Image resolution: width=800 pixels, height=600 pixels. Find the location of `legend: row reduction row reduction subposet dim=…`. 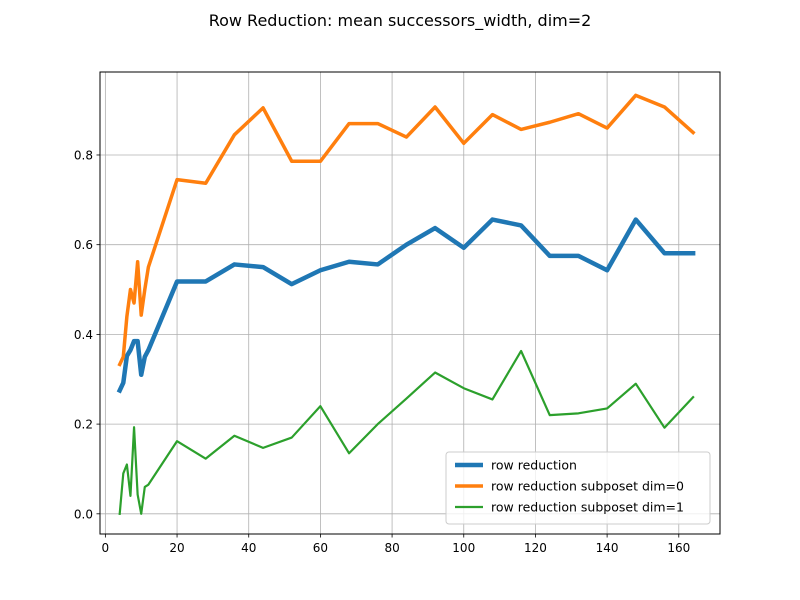

legend: row reduction row reduction subposet dim=… is located at coordinates (578, 488).